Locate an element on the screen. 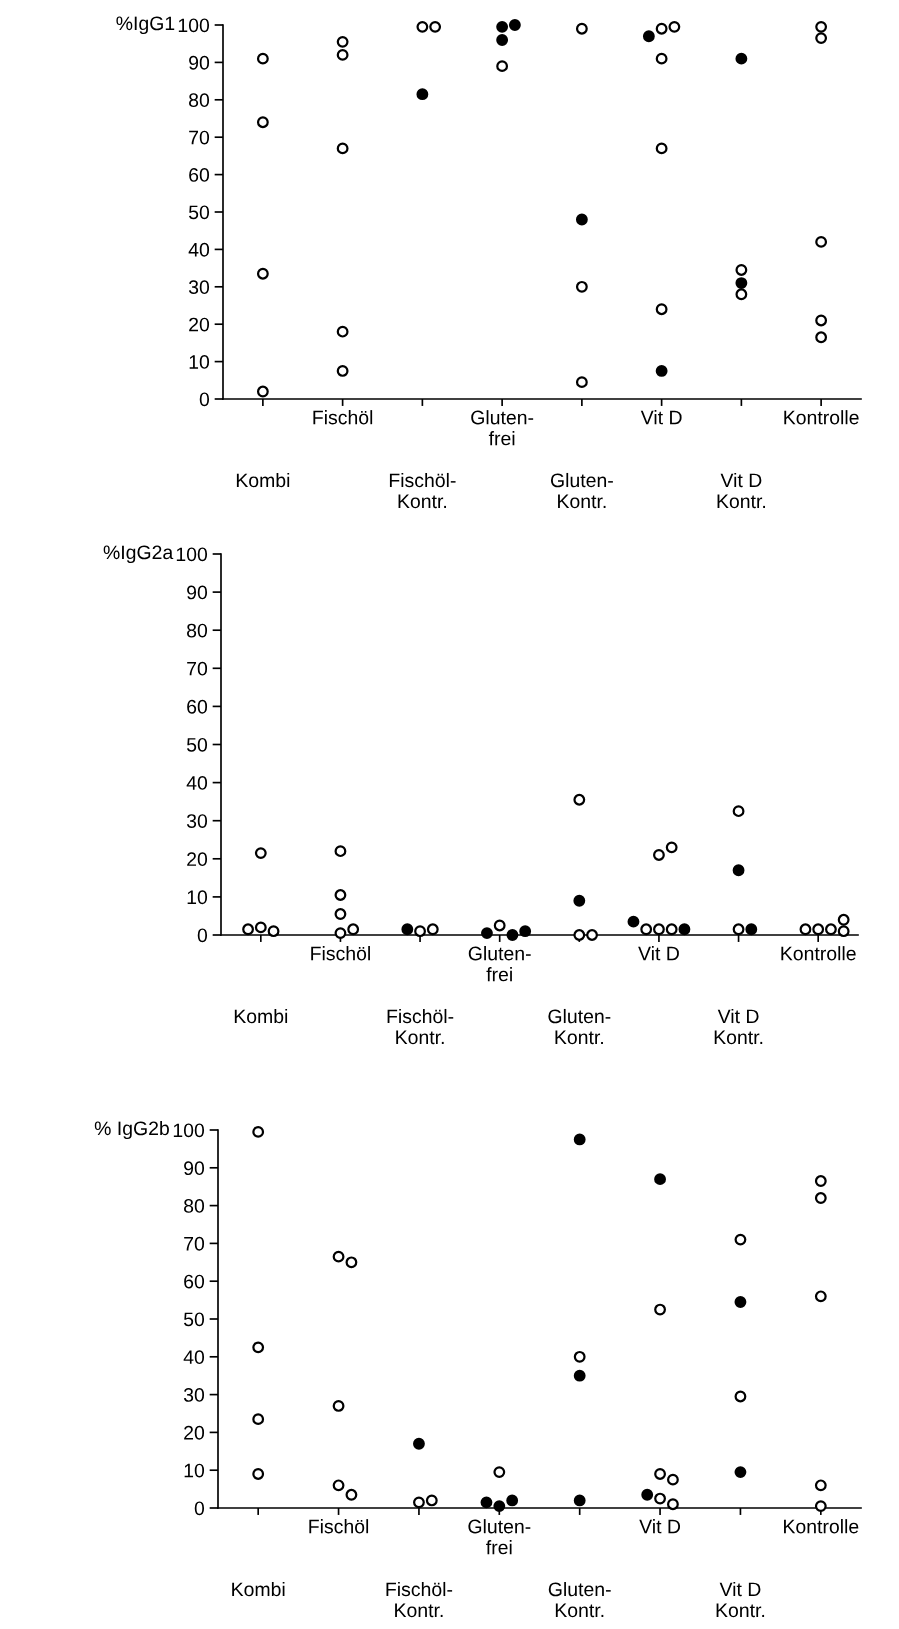  y-axis-title: %IgG1 is located at coordinates (145, 25).